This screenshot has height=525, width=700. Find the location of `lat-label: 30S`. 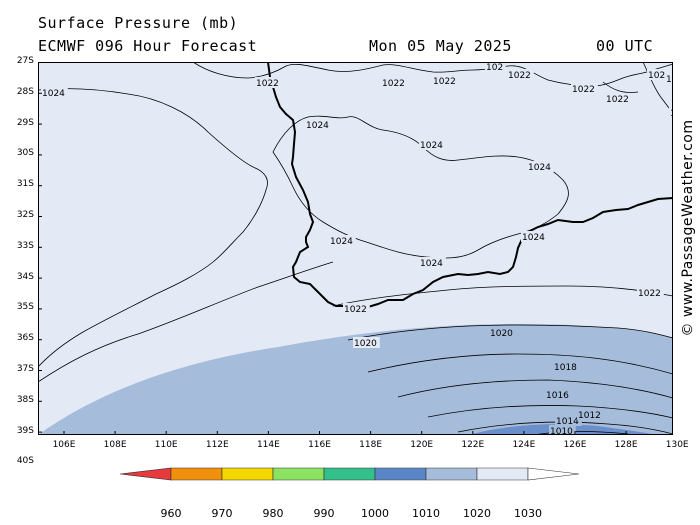

lat-label: 30S is located at coordinates (25, 153).